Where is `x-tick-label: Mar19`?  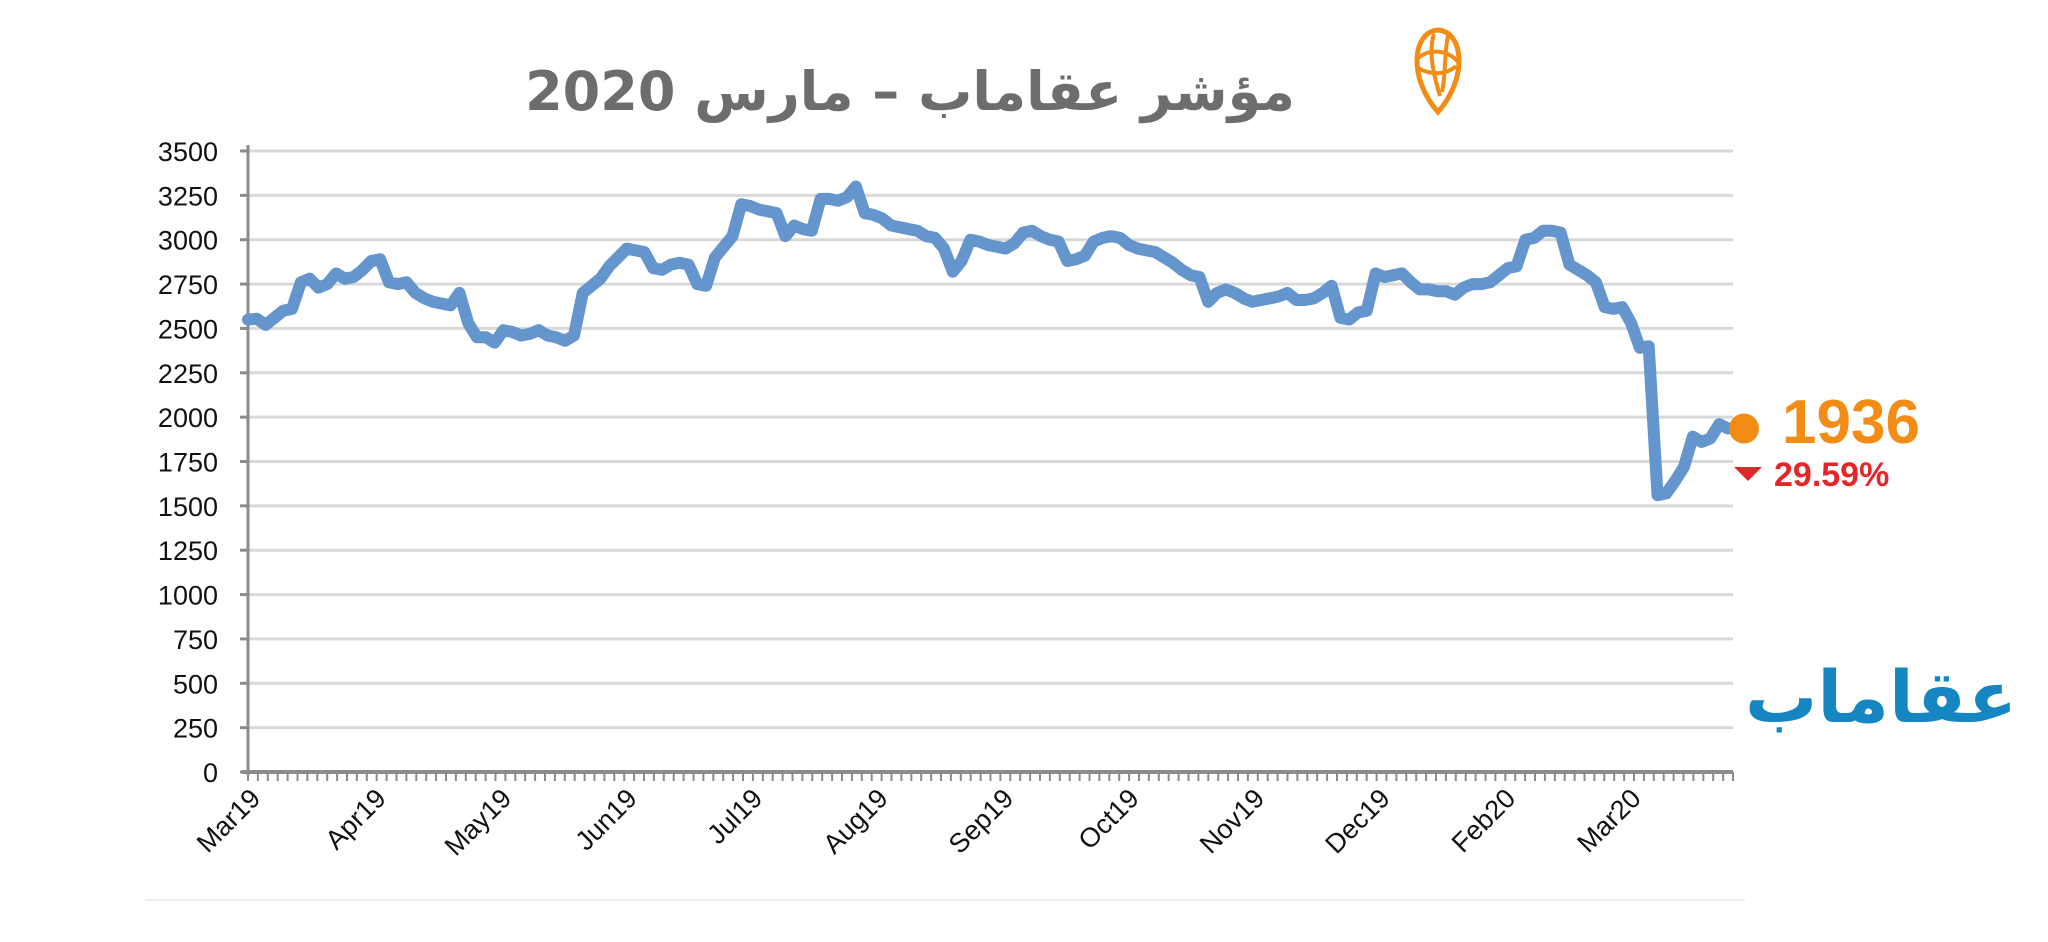
x-tick-label: Mar19 is located at coordinates (228, 820).